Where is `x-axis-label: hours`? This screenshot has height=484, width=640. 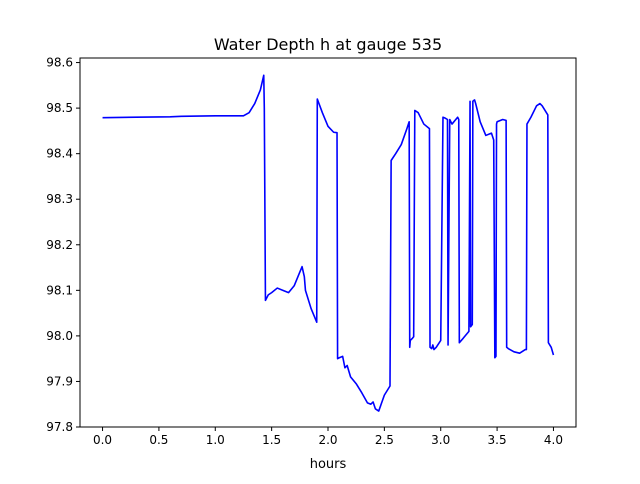 x-axis-label: hours is located at coordinates (328, 464).